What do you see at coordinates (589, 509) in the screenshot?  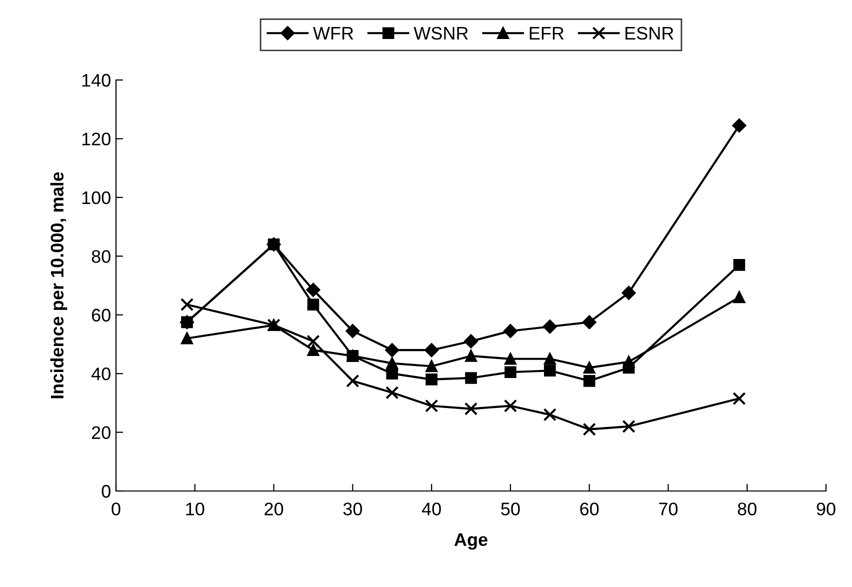 I see `x-tick-label: 60` at bounding box center [589, 509].